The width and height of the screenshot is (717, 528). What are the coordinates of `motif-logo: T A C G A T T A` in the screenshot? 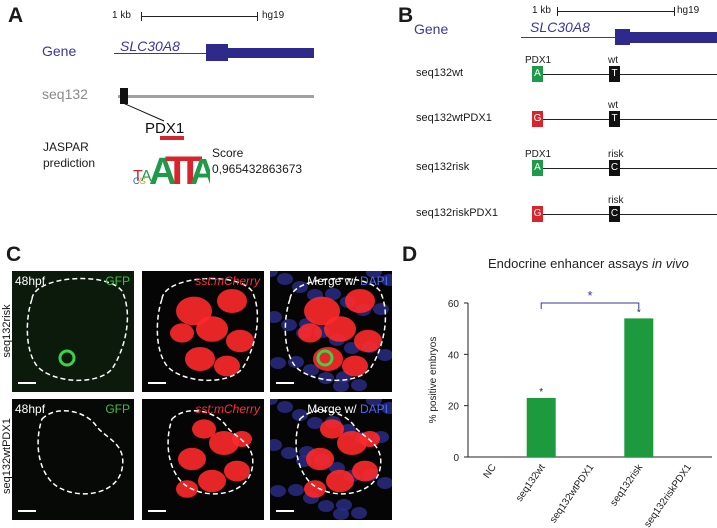 It's located at (171, 161).